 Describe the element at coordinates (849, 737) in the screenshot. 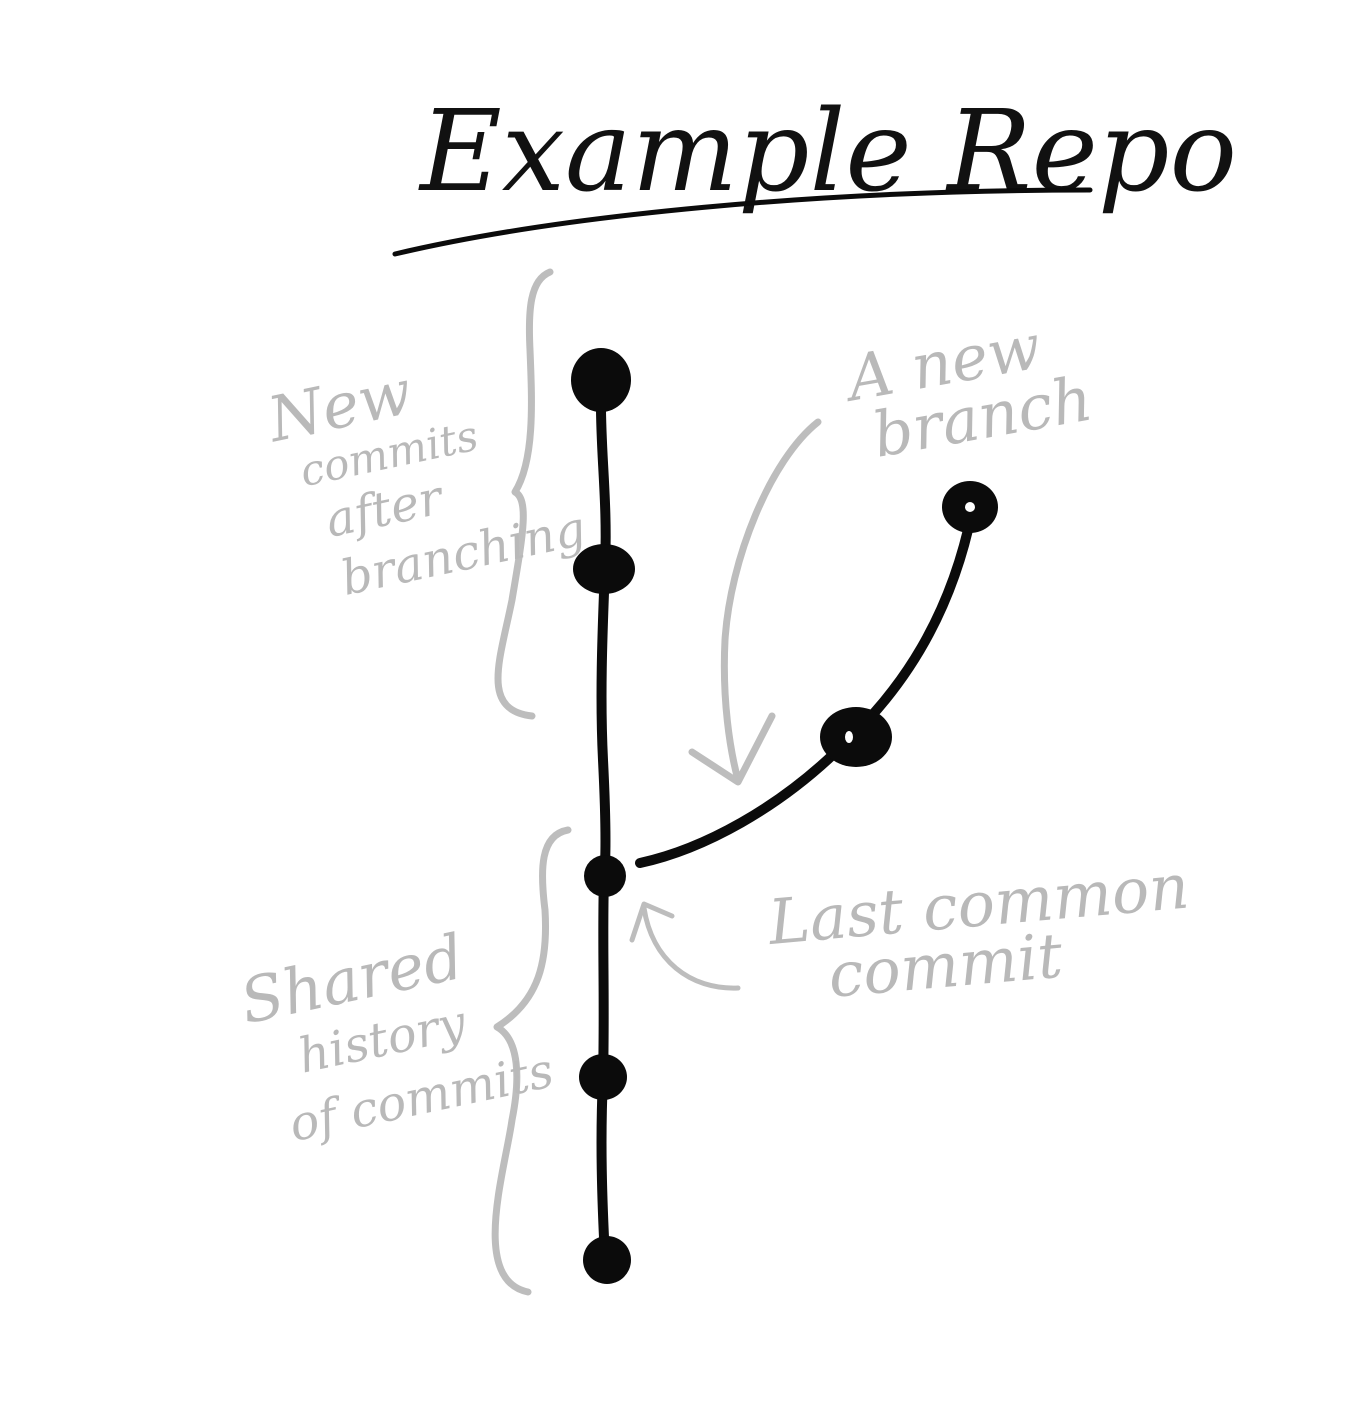

I see `commit-node-branch-1-highlight` at that location.